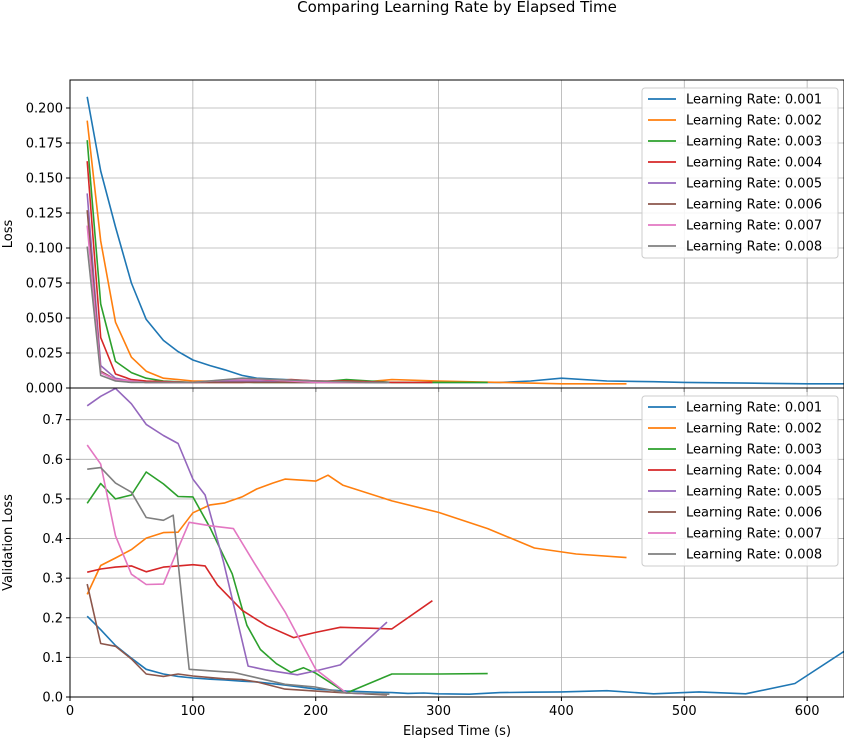  I want to click on y-tick-label: 0.100, so click(44, 249).